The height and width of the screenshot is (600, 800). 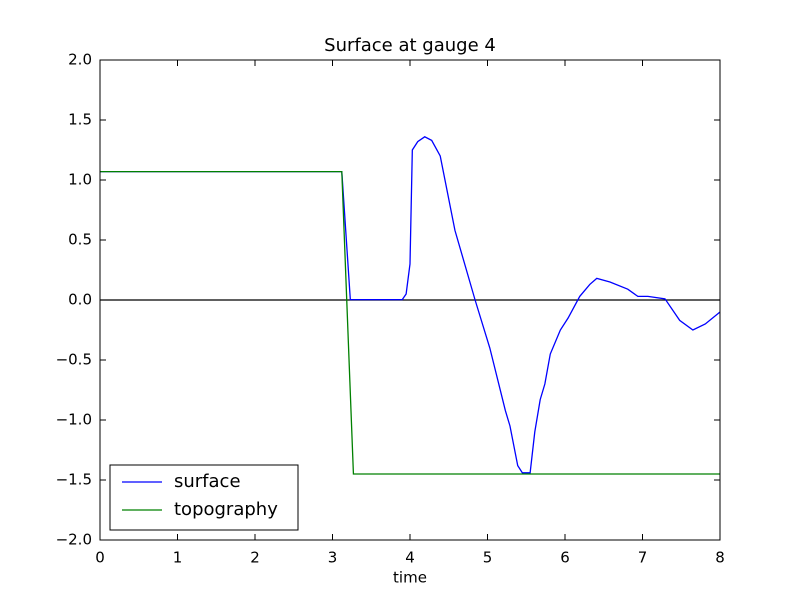 What do you see at coordinates (255, 558) in the screenshot?
I see `x-tick-label: 2` at bounding box center [255, 558].